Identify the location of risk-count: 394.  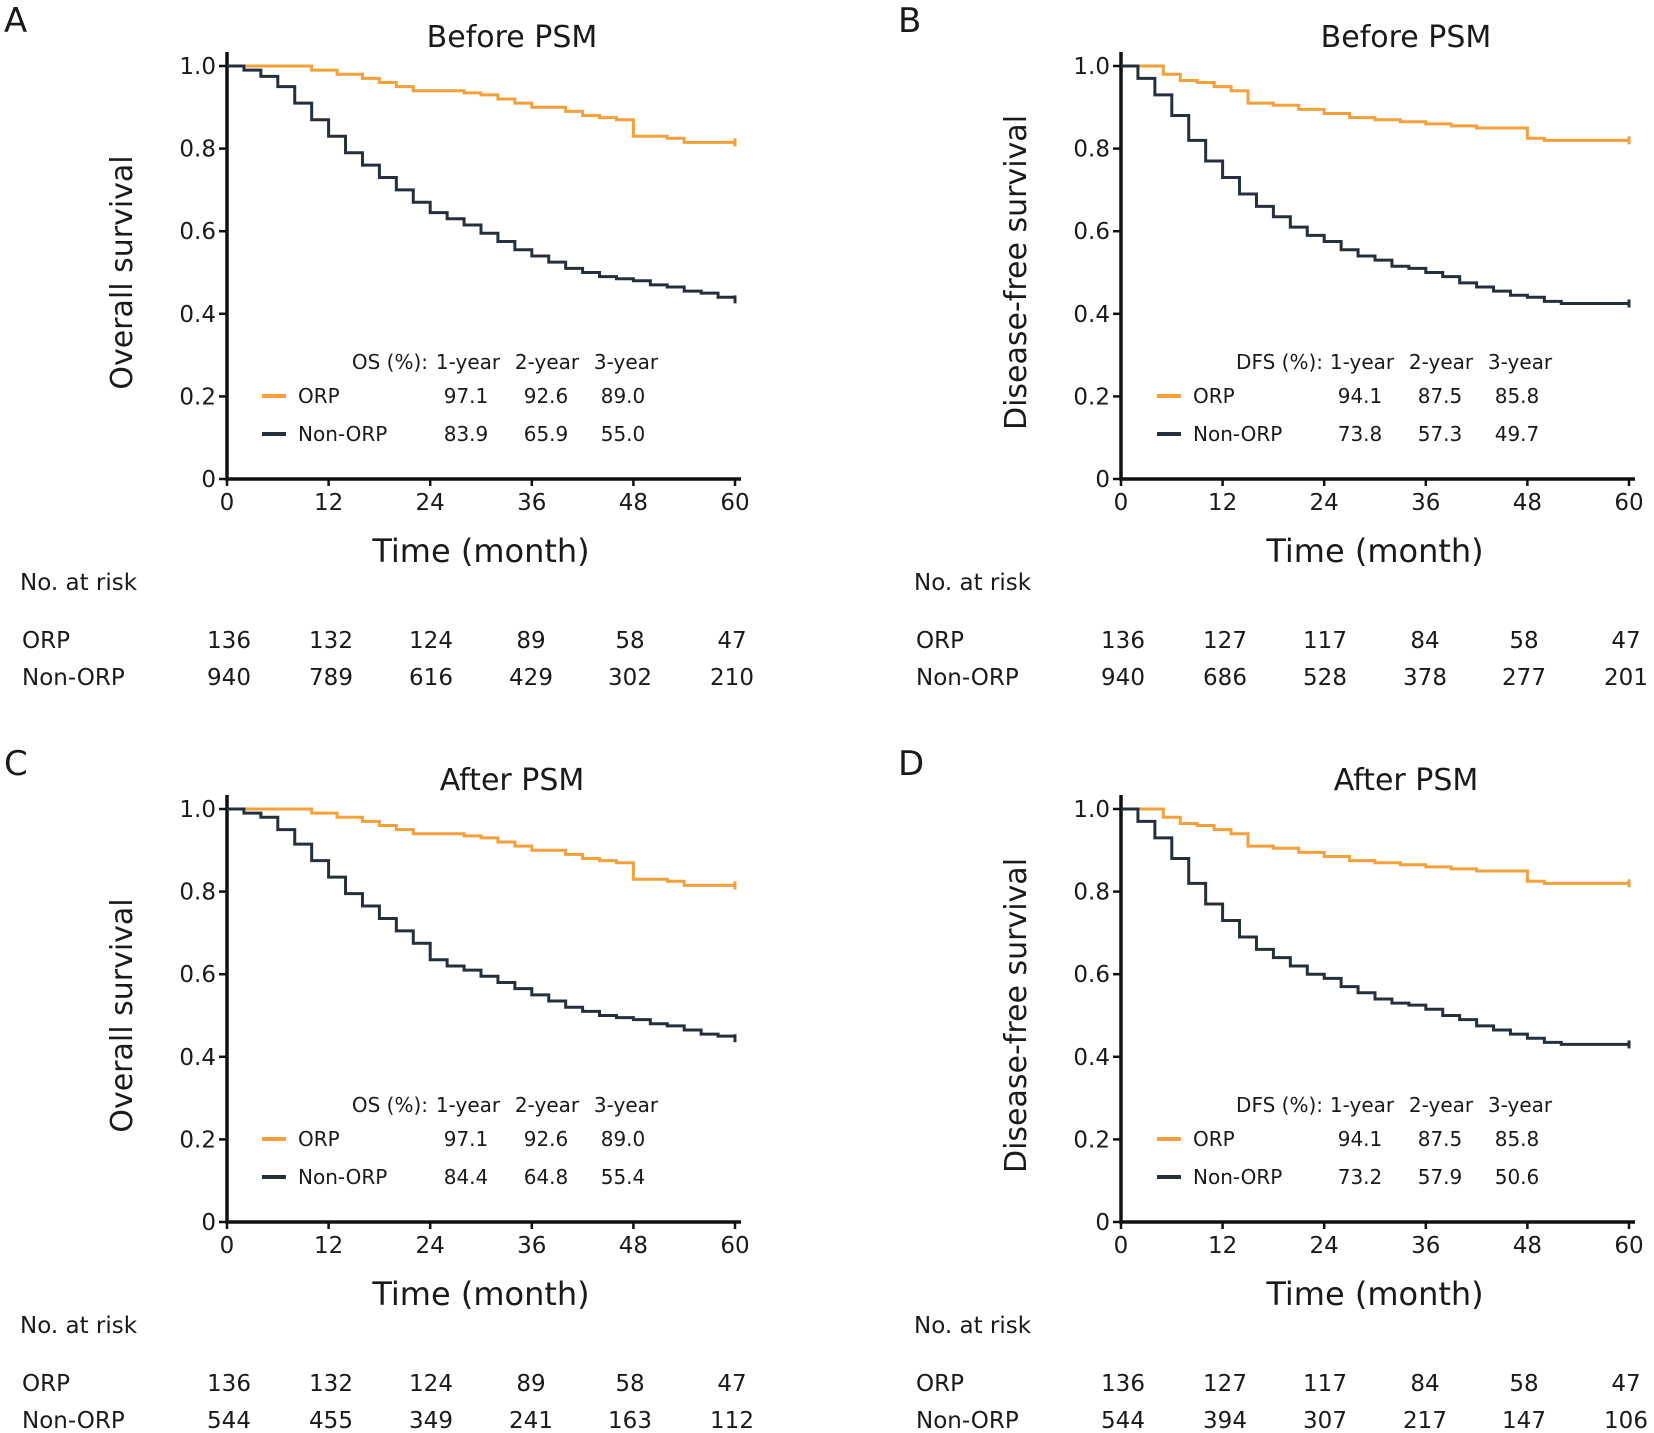
(1225, 1420).